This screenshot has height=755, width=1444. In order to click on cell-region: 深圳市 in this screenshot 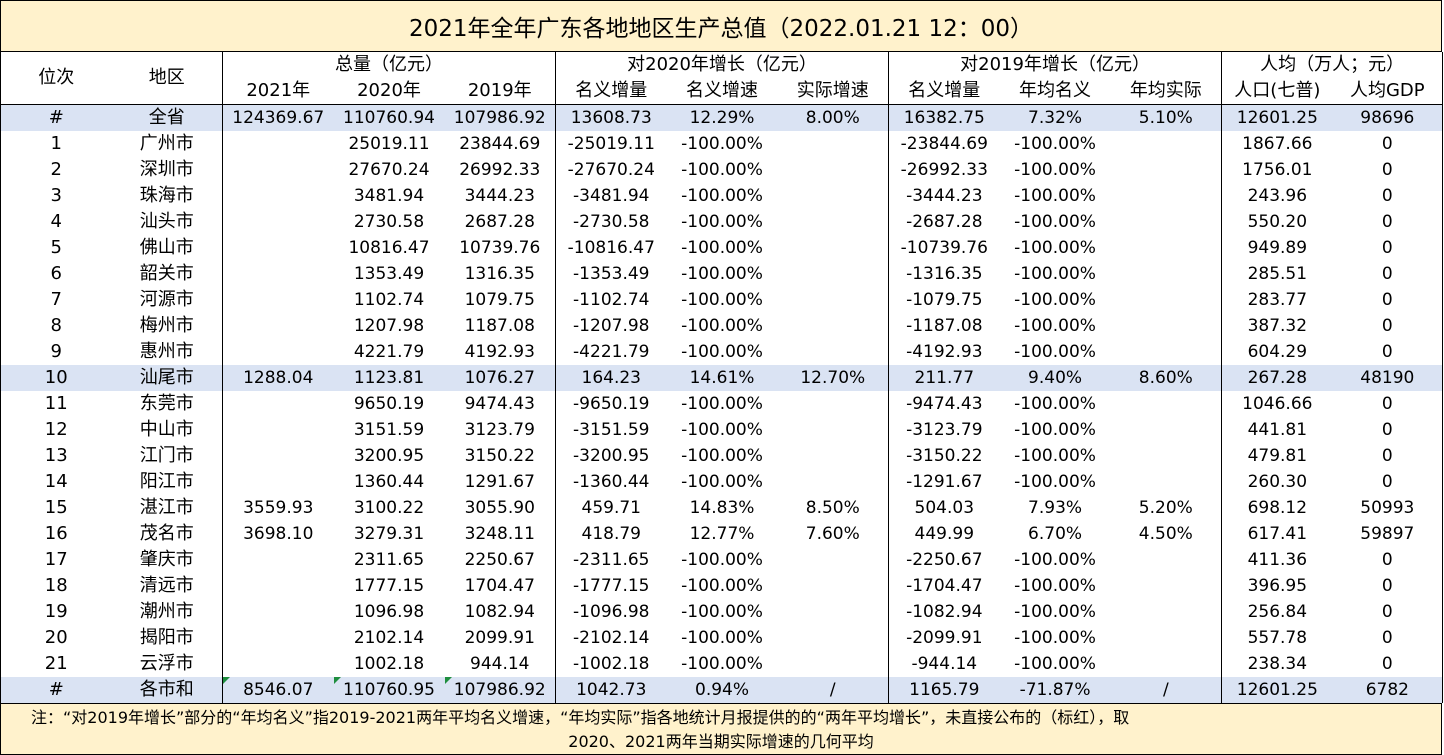, I will do `click(167, 170)`.